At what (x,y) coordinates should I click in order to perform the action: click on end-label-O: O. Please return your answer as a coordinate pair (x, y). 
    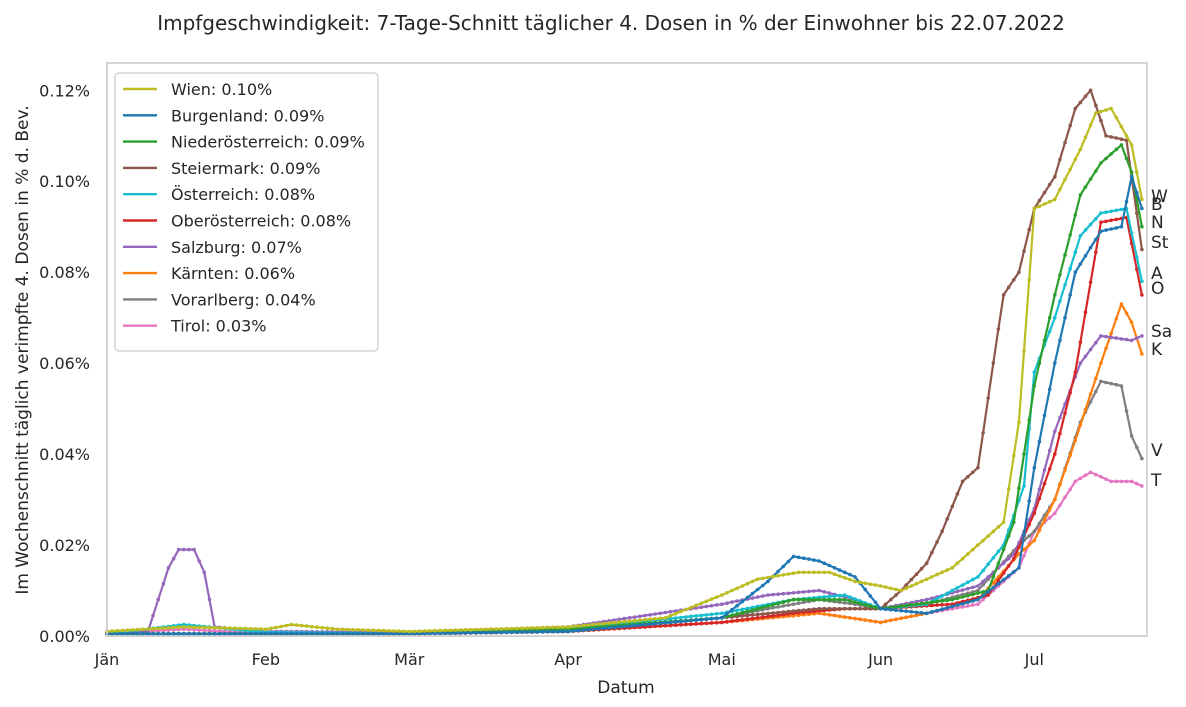
    Looking at the image, I should click on (1157, 289).